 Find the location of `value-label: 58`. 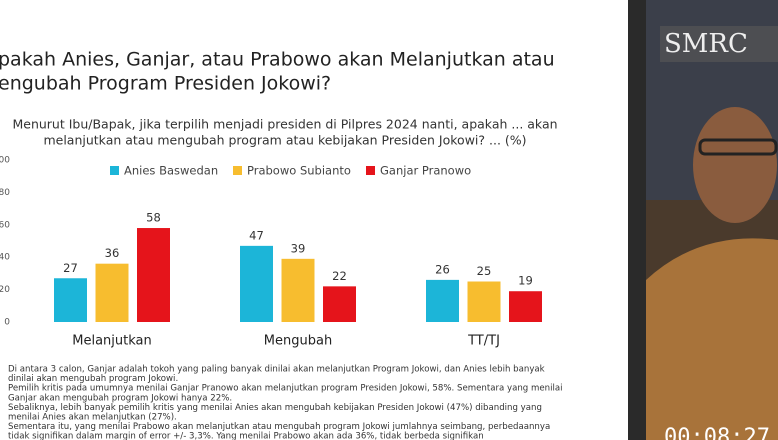

value-label: 58 is located at coordinates (153, 218).